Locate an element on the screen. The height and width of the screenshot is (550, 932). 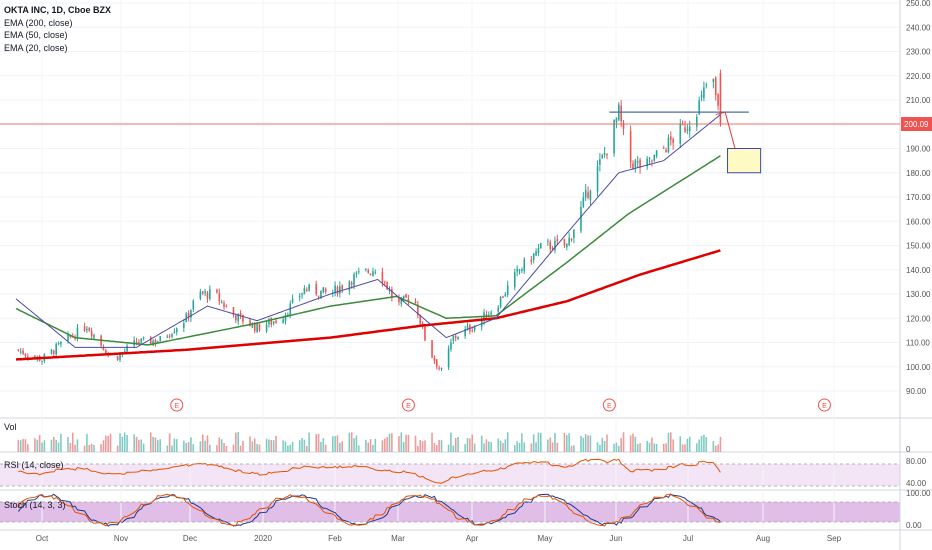
price-tick-label: 210.00 is located at coordinates (918, 100).